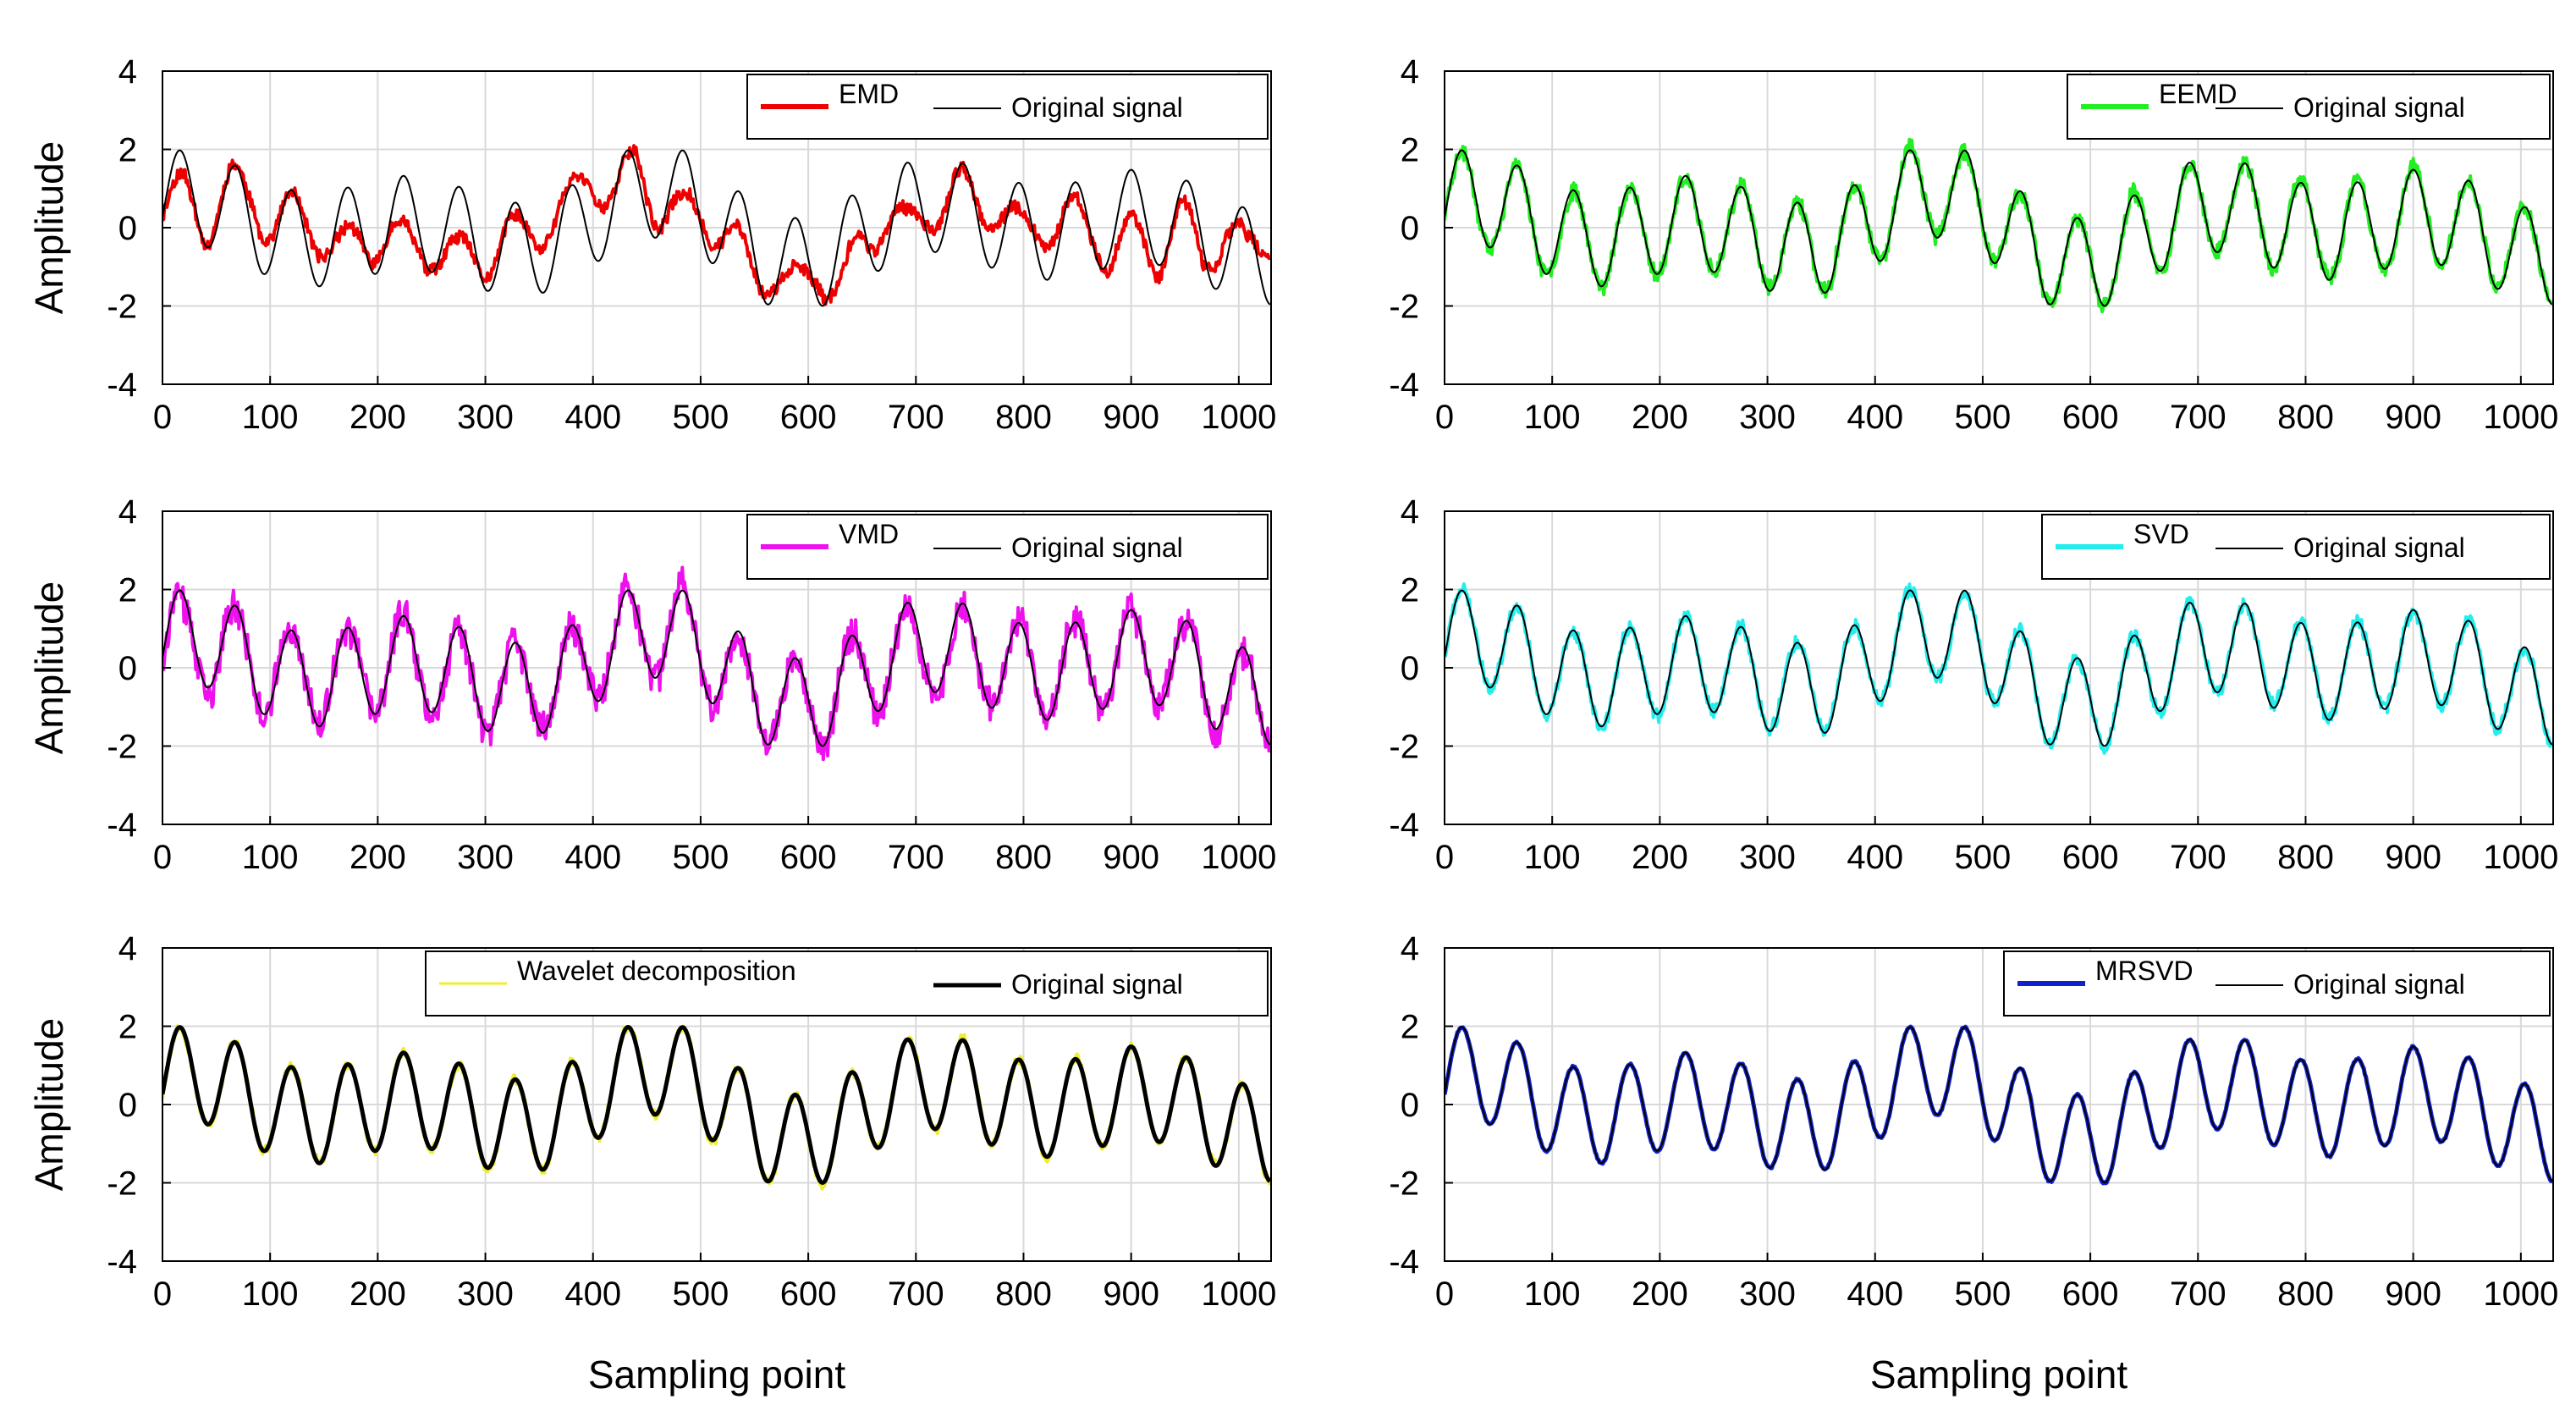  What do you see at coordinates (847, 983) in the screenshot?
I see `legend: Wavelet decomposition Original signal` at bounding box center [847, 983].